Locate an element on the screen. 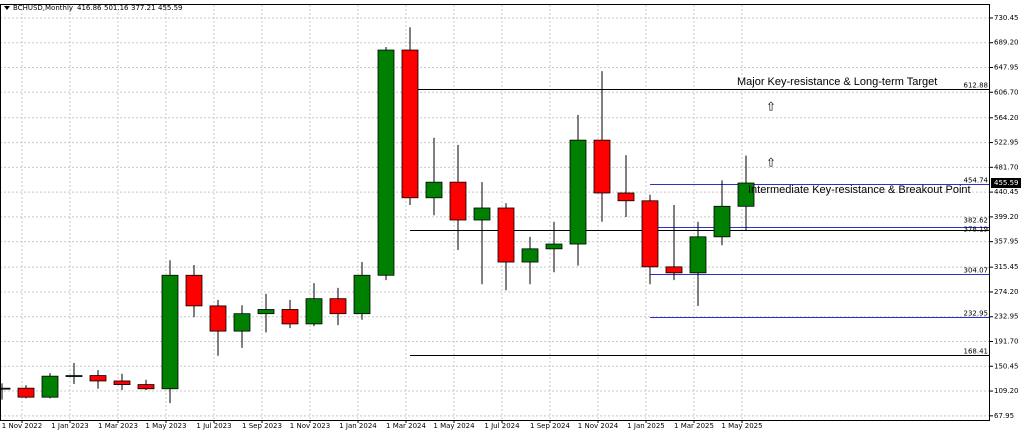 This screenshot has height=433, width=1024. x-tick-label: 1 Mar 2023 is located at coordinates (118, 426).